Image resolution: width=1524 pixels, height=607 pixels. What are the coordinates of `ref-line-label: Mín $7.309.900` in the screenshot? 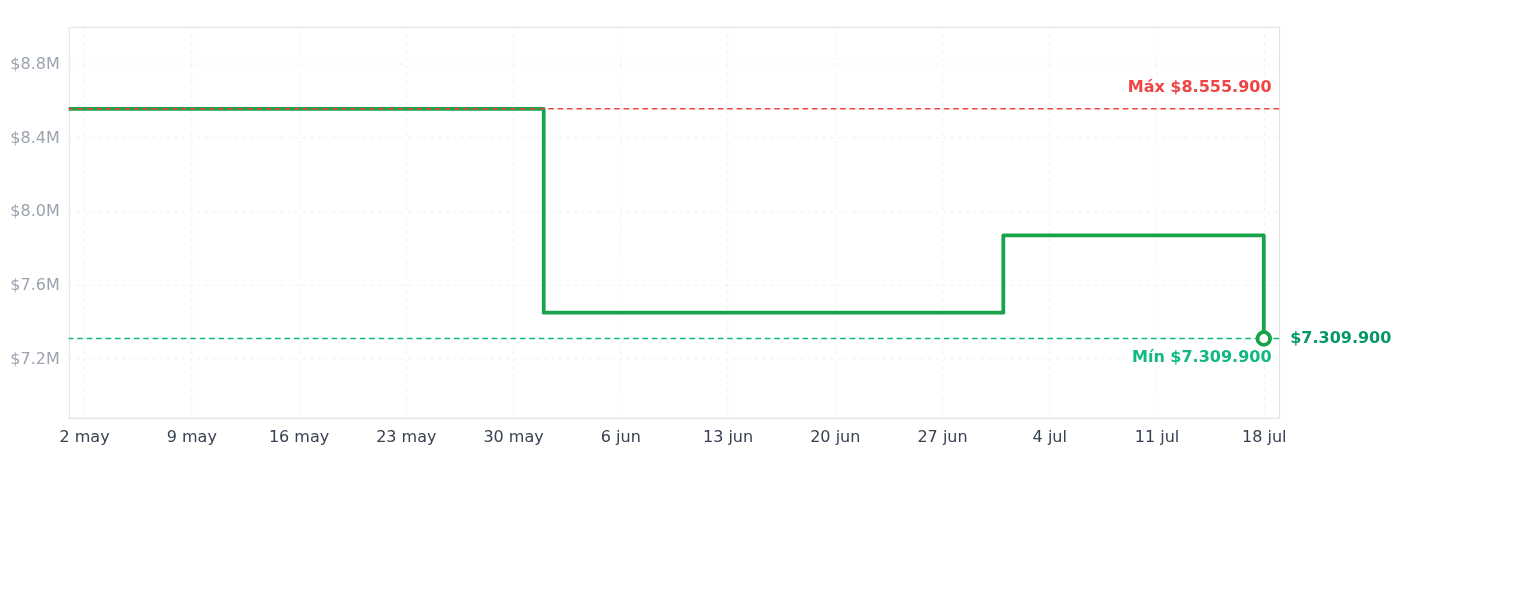 It's located at (1201, 357).